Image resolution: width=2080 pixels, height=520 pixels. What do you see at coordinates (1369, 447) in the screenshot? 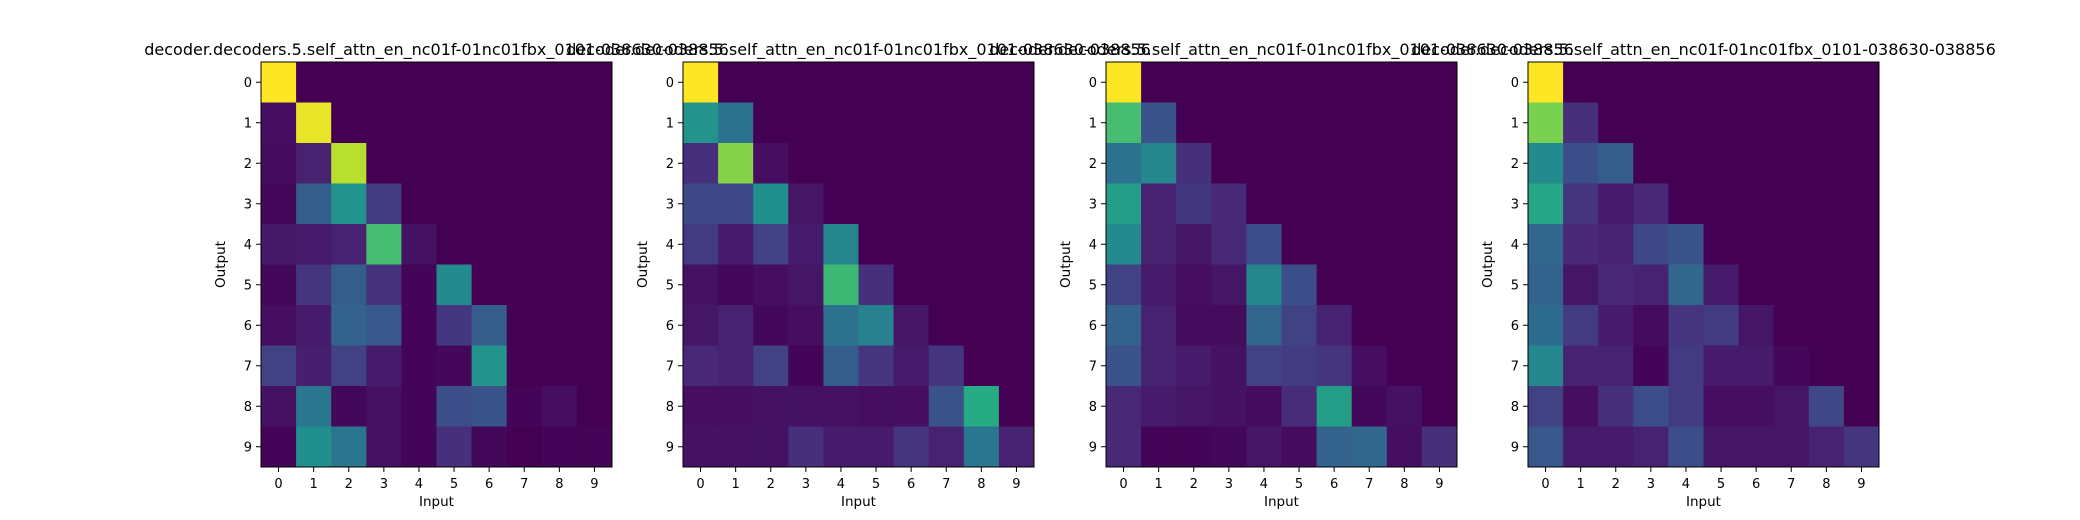
I see `heatmap-cell-3-r9-c7` at bounding box center [1369, 447].